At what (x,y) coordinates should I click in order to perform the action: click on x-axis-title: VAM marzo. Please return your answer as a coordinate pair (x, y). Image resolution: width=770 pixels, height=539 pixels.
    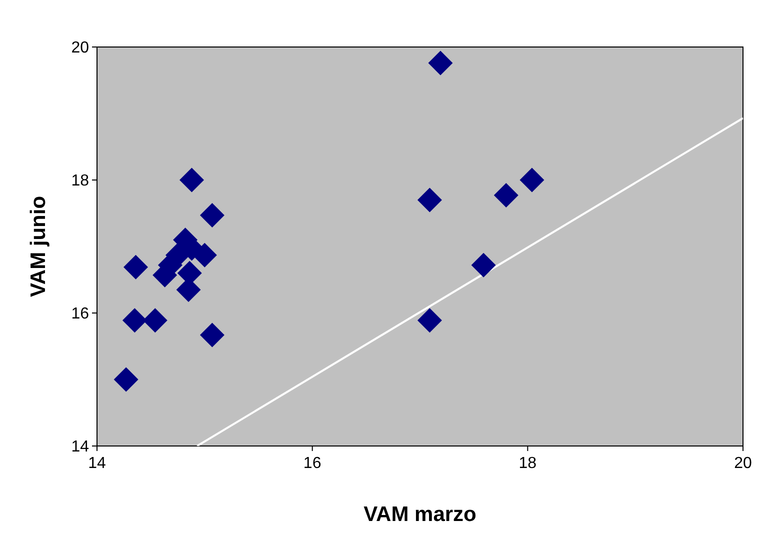
    Looking at the image, I should click on (420, 514).